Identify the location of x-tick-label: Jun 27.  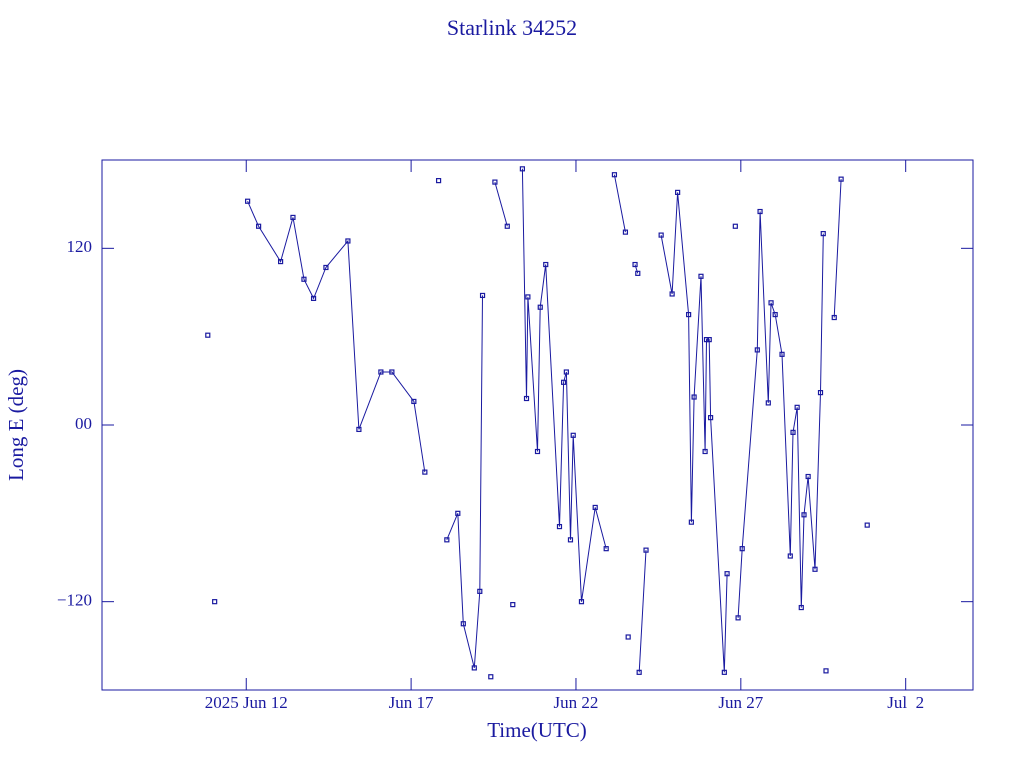
(740, 702).